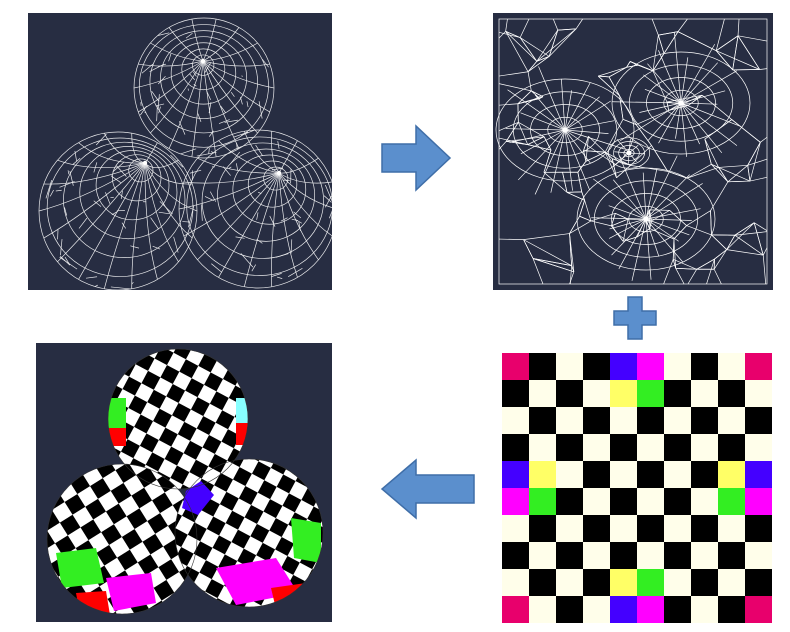  I want to click on plus-icon, so click(635, 318).